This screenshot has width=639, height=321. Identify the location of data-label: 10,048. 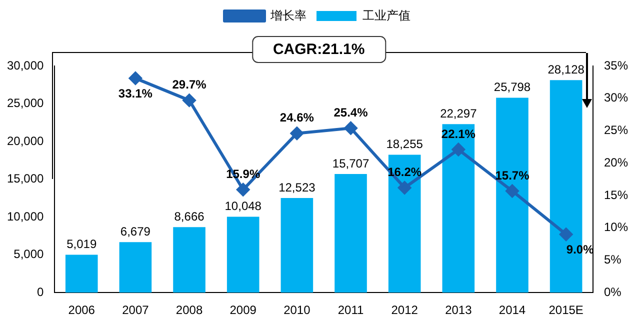
(243, 206).